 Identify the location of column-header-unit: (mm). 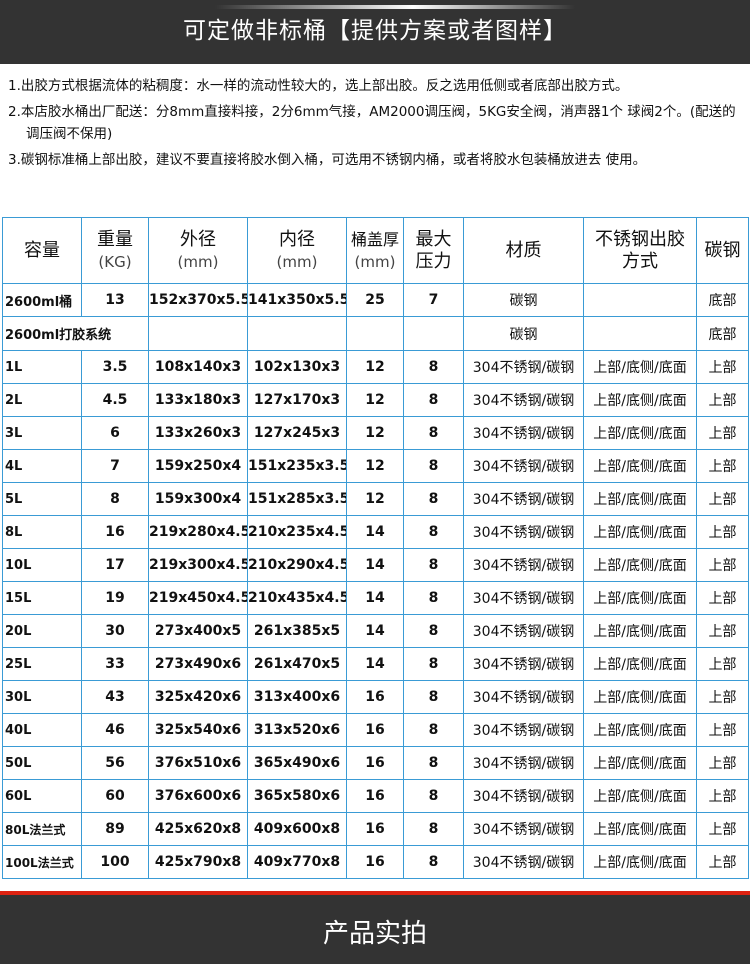
(297, 261).